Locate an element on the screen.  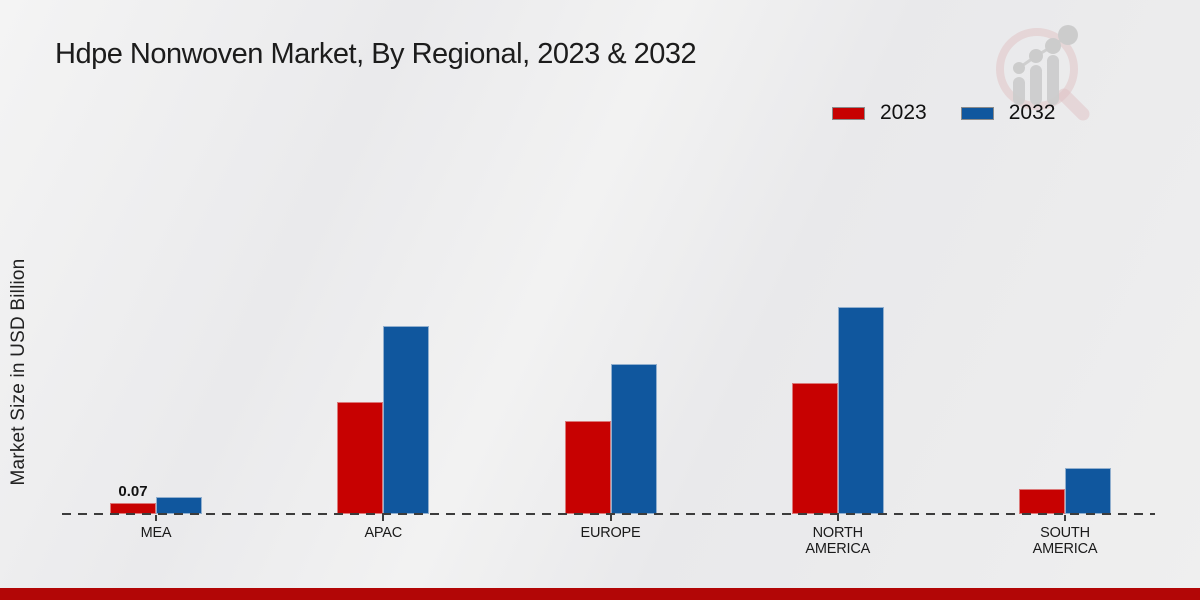
legend-item-2023: 2023 is located at coordinates (879, 113).